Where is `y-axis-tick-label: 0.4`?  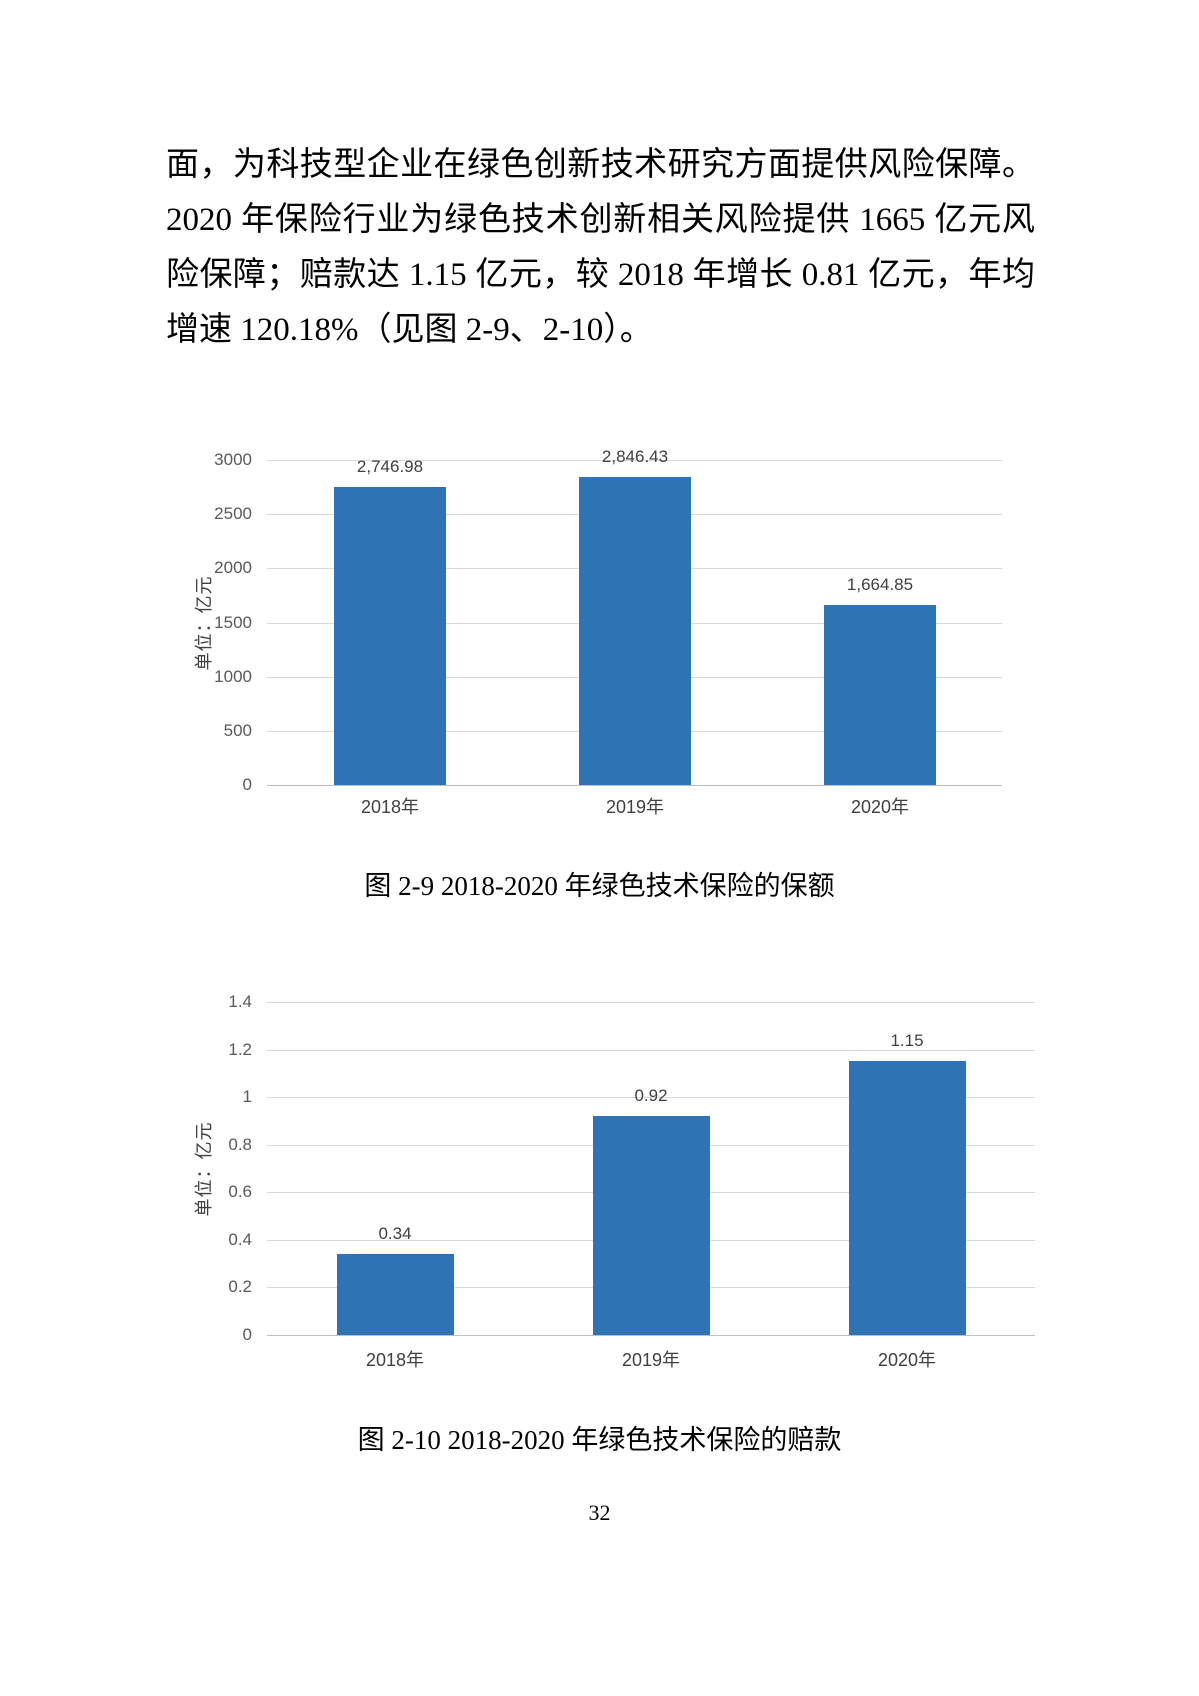
y-axis-tick-label: 0.4 is located at coordinates (240, 1239).